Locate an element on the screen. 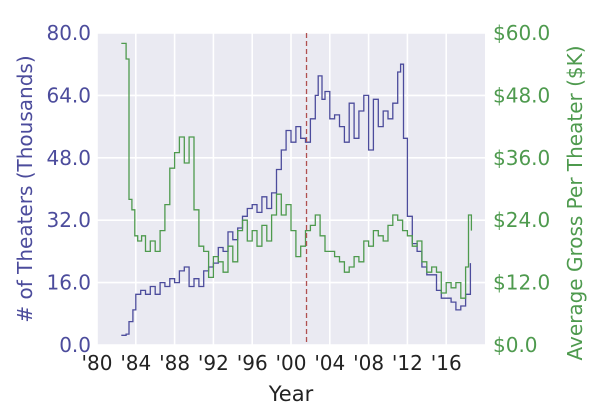  y-left-tick-label: 64.0 is located at coordinates (68, 95).